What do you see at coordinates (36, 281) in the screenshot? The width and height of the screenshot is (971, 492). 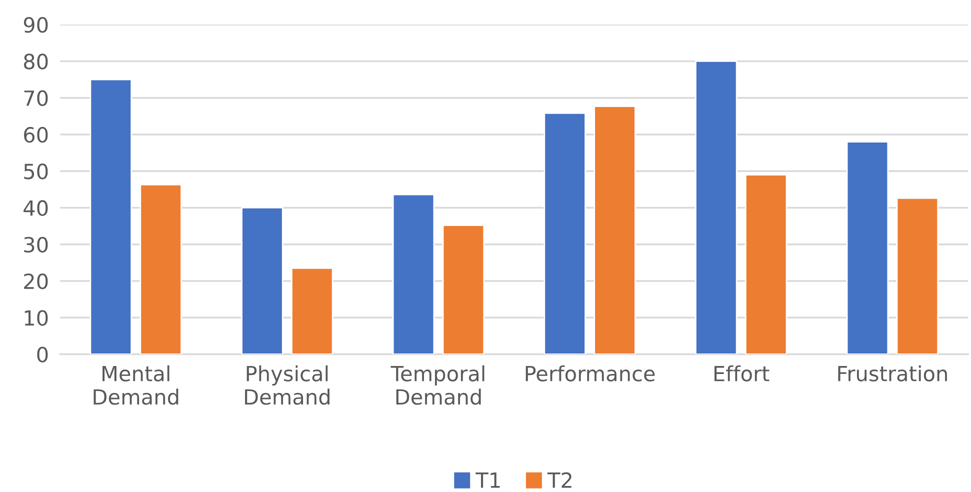 I see `y-tick-label: 20` at bounding box center [36, 281].